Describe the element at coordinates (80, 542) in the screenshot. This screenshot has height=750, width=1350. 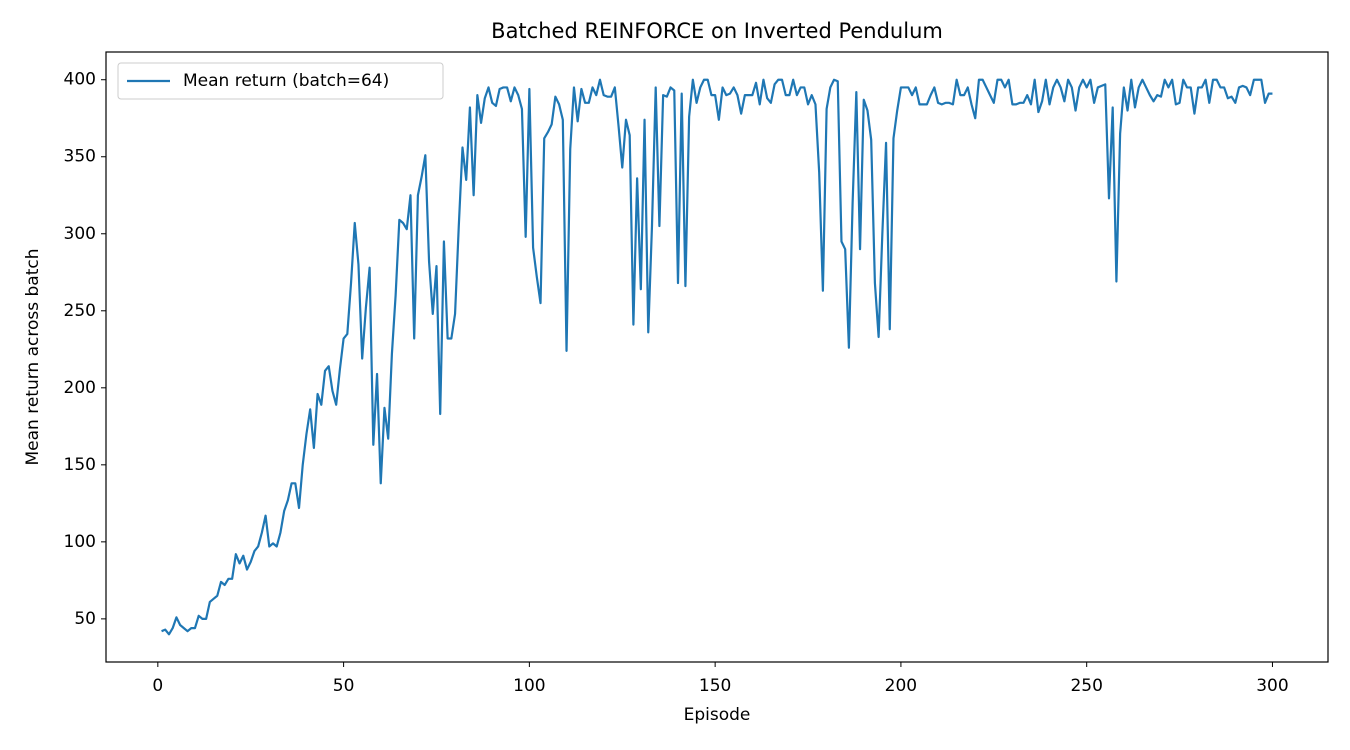
I see `y-tick-label: 100` at that location.